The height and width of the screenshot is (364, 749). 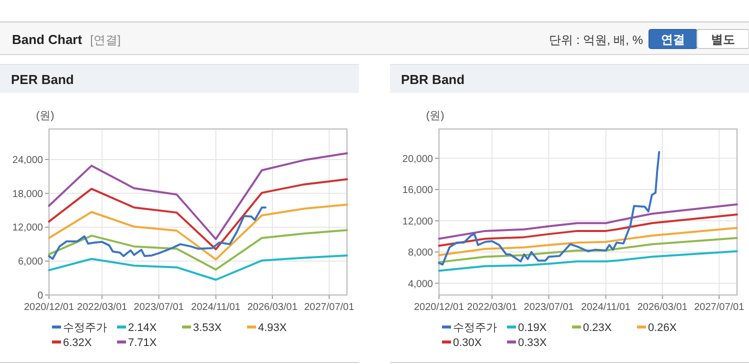 I want to click on legend-label: 0.26X, so click(x=663, y=328).